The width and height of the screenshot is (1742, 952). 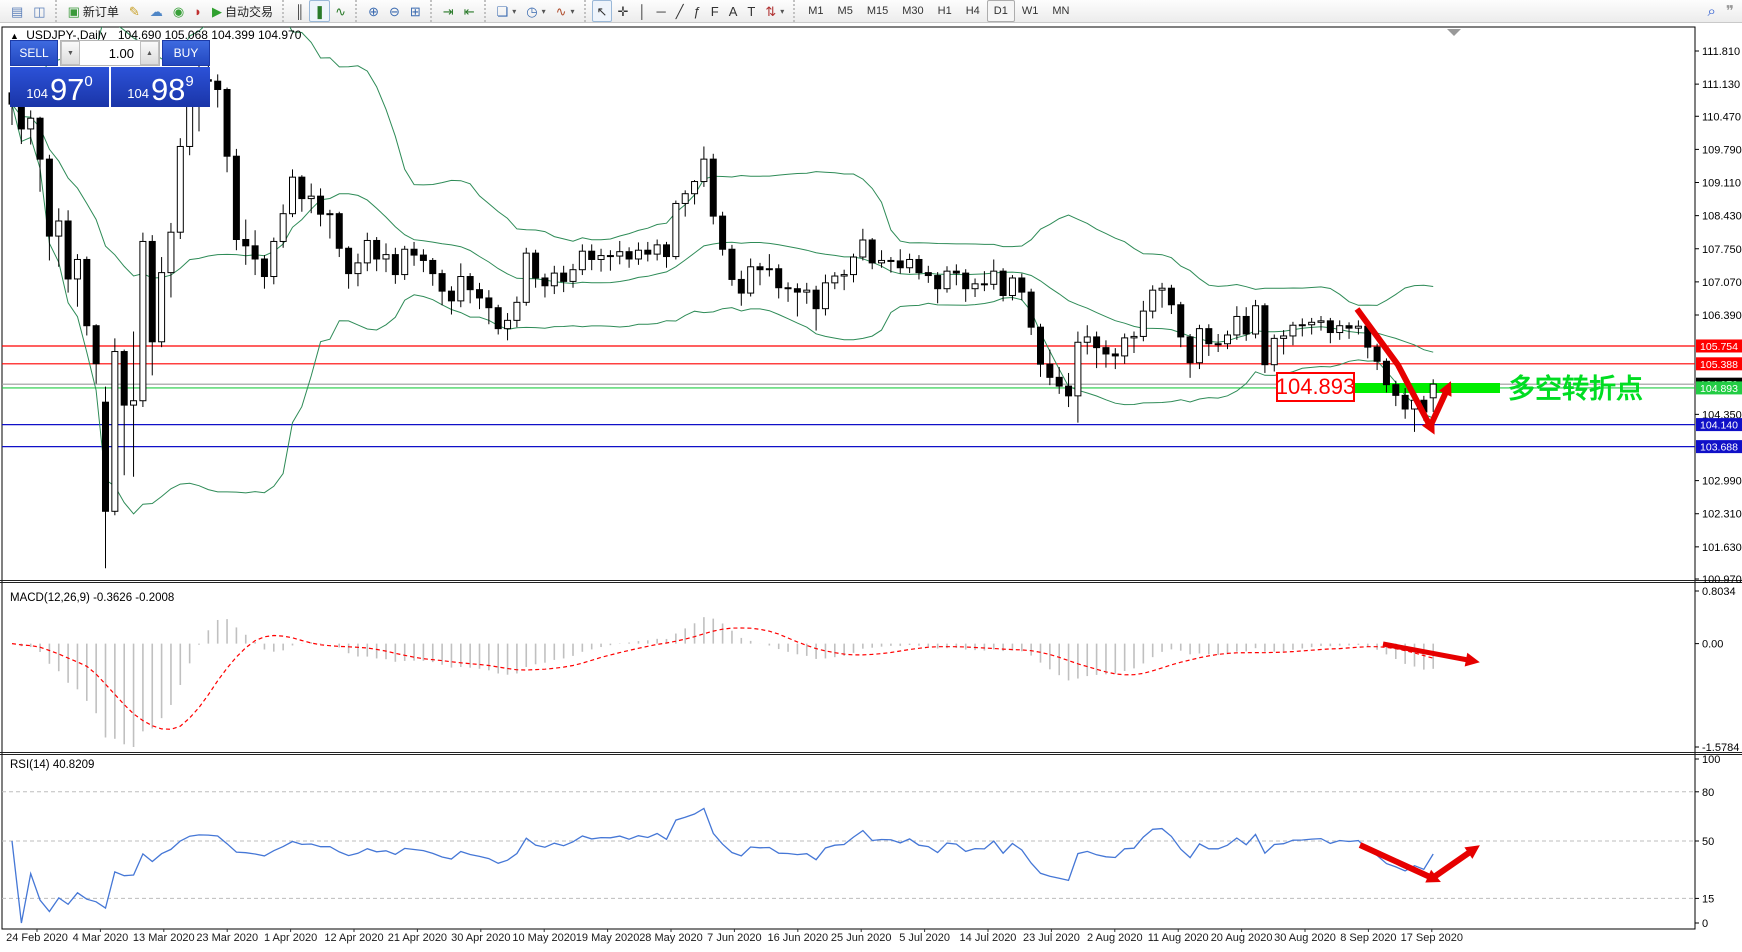 What do you see at coordinates (572, 11) in the screenshot?
I see `indicators-dropdown-icon: ▾` at bounding box center [572, 11].